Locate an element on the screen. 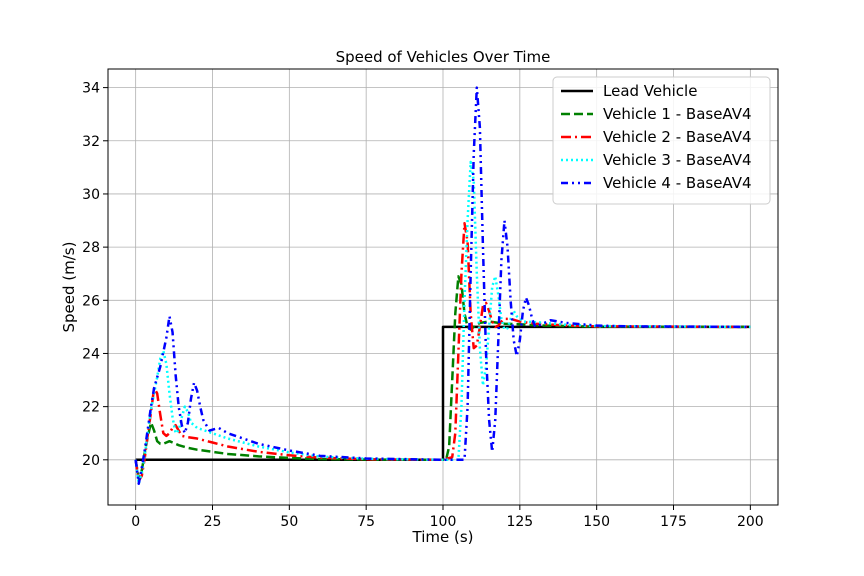 This screenshot has height=576, width=864. x-tick-label: 25 is located at coordinates (213, 522).